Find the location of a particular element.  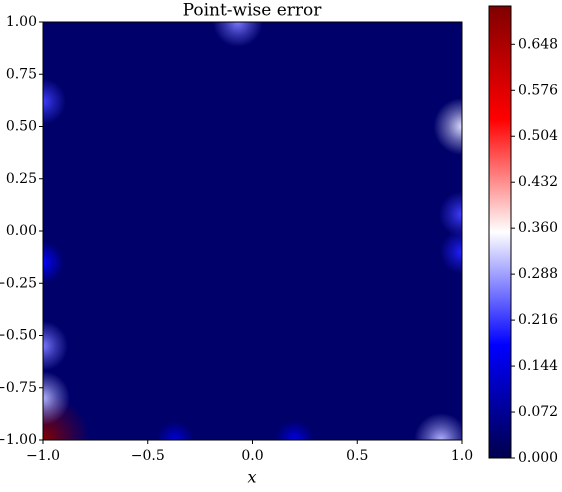

colorbar-tick-label: 0.072 is located at coordinates (538, 412).